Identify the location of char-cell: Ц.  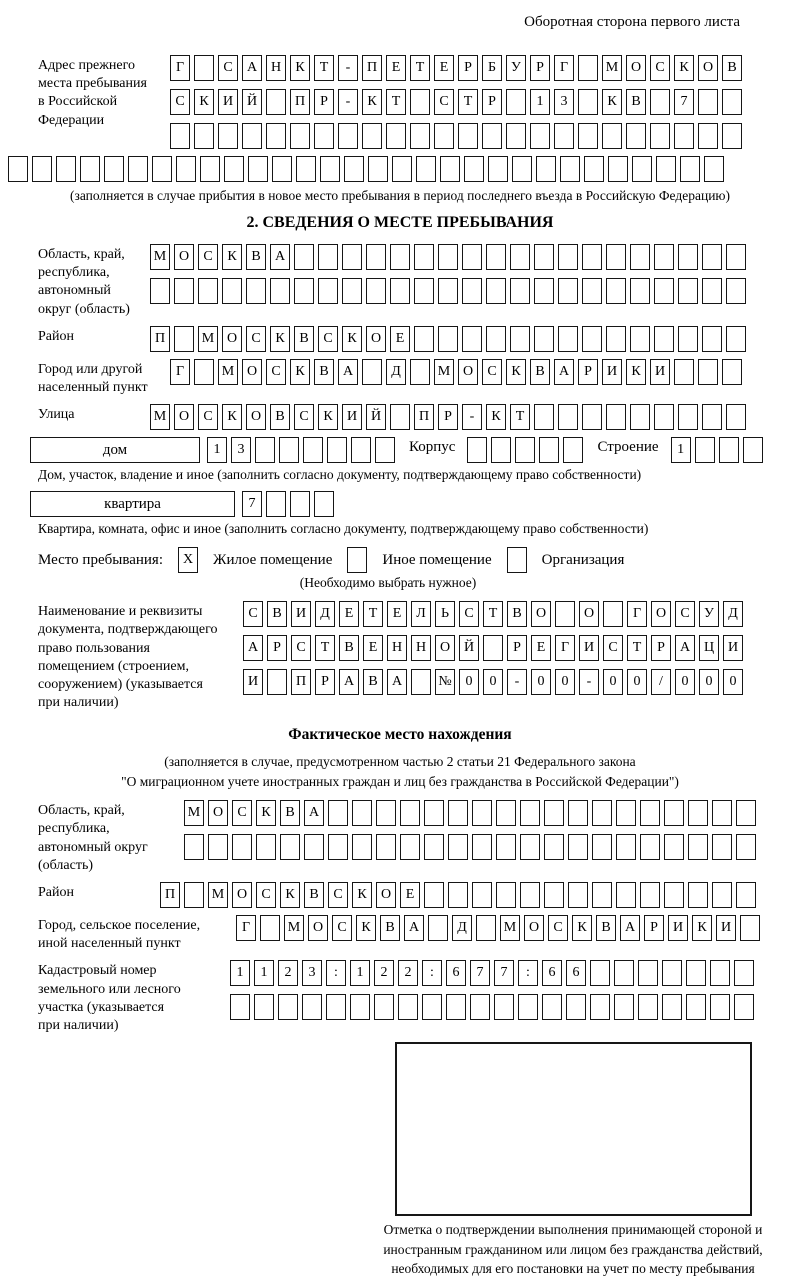
(709, 648).